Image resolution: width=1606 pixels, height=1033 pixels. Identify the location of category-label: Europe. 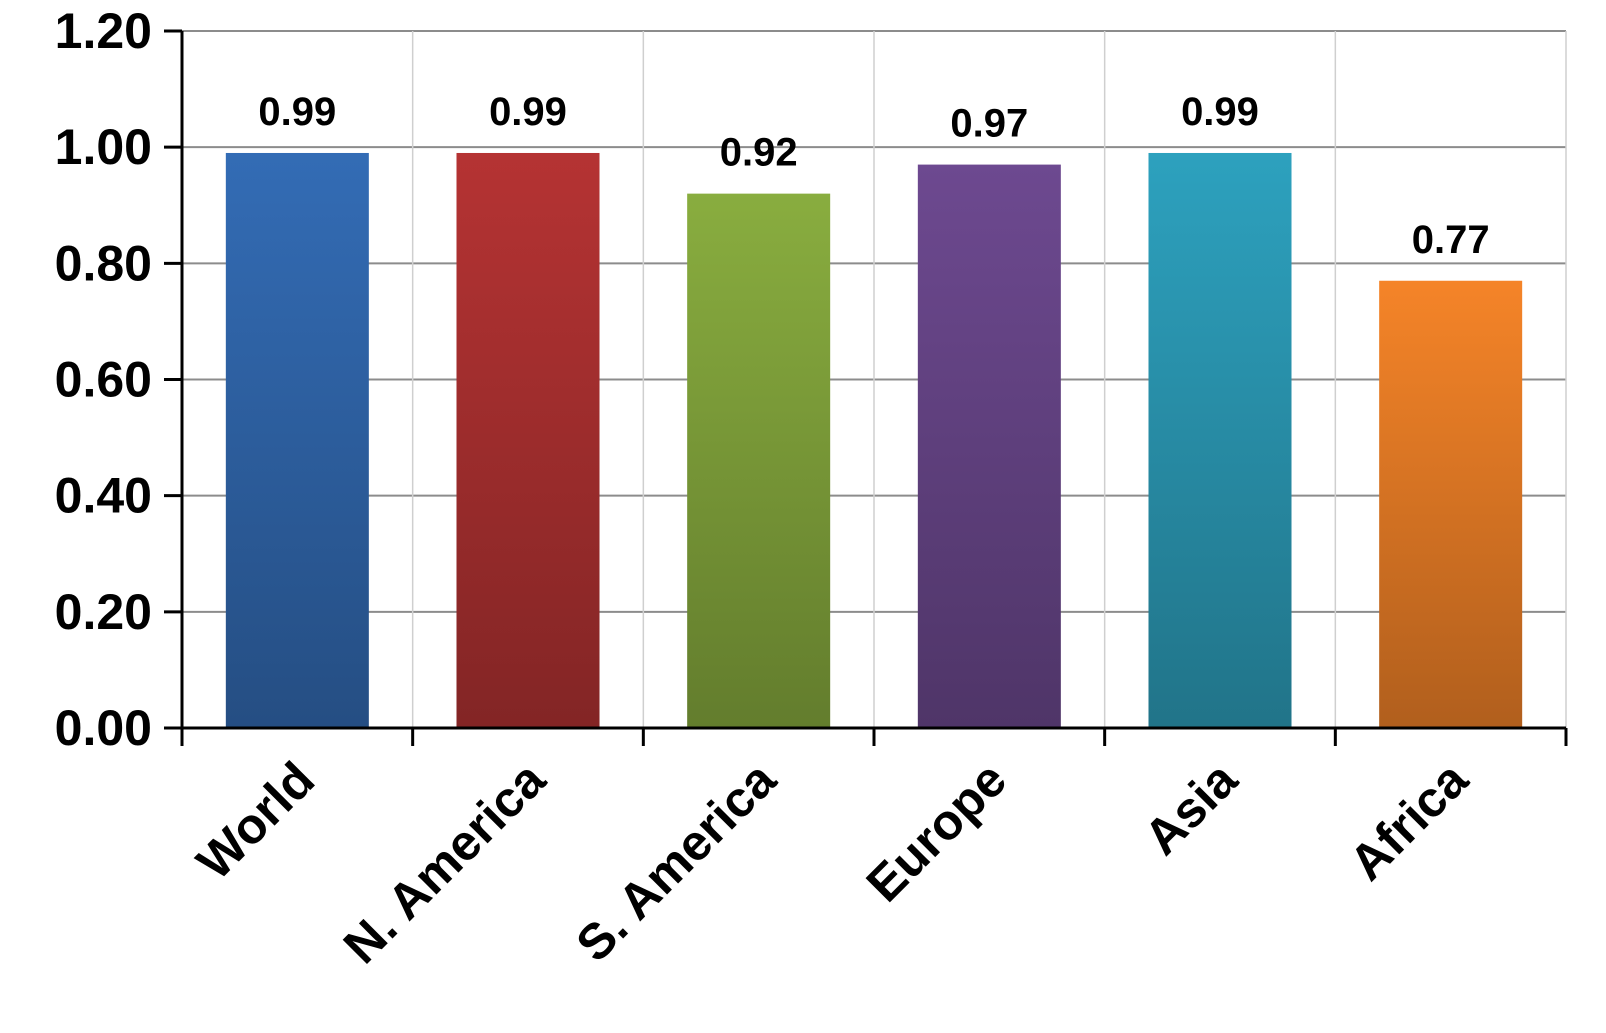
(936, 831).